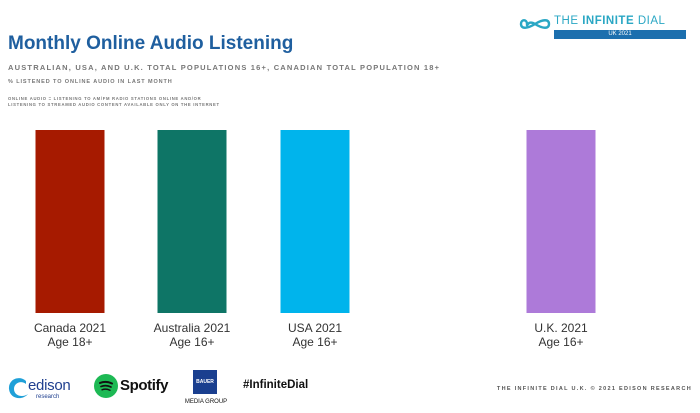  What do you see at coordinates (70, 221) in the screenshot?
I see `bar-canada-2021` at bounding box center [70, 221].